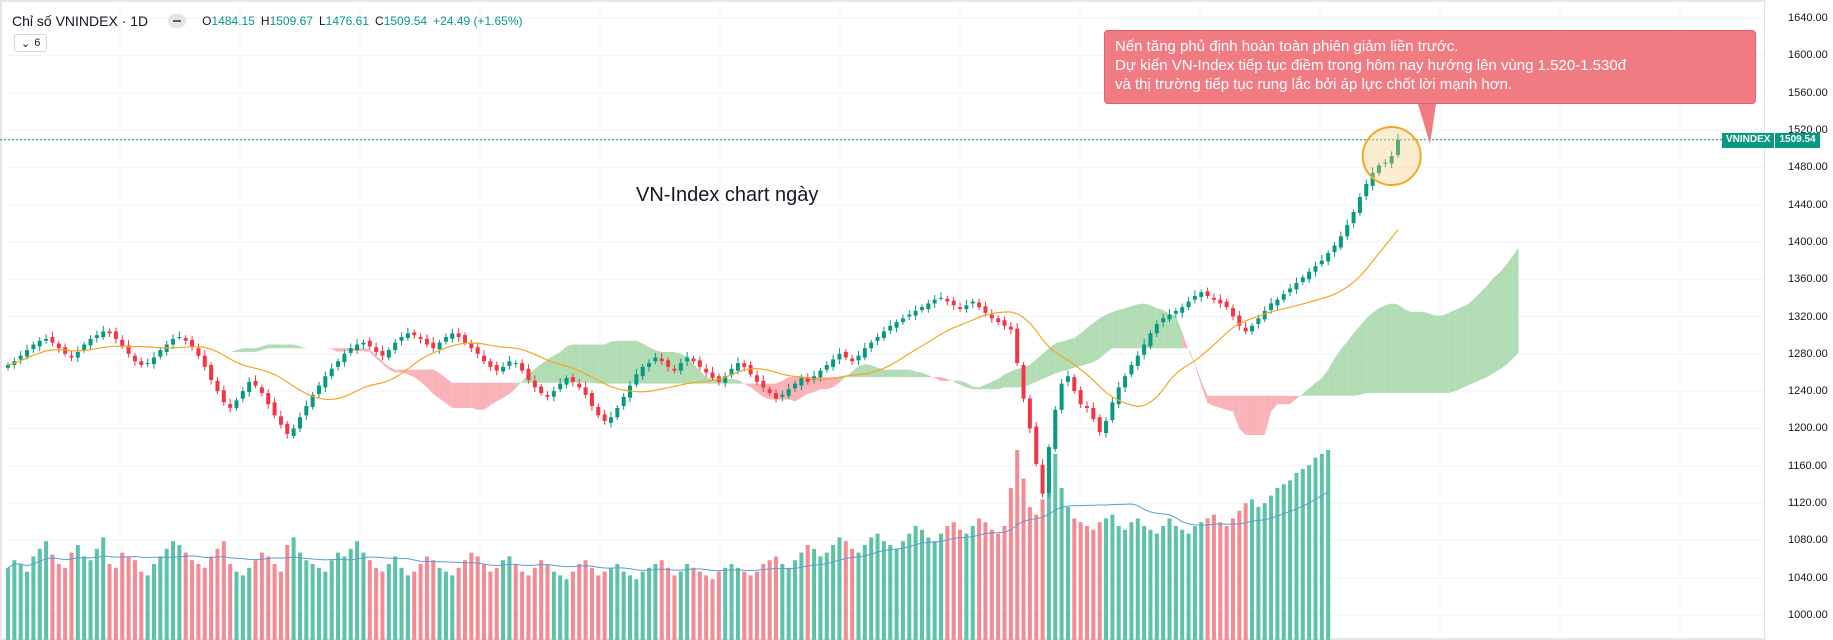 The height and width of the screenshot is (640, 1833). Describe the element at coordinates (207, 21) in the screenshot. I see `open-label: O` at that location.